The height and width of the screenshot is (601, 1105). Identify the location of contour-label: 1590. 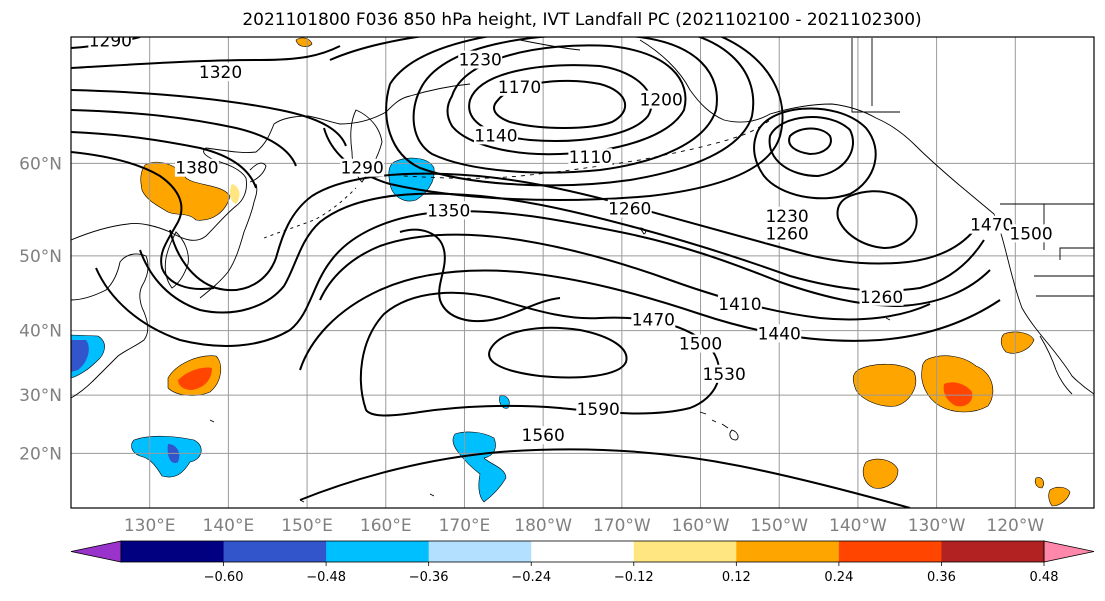
(598, 410).